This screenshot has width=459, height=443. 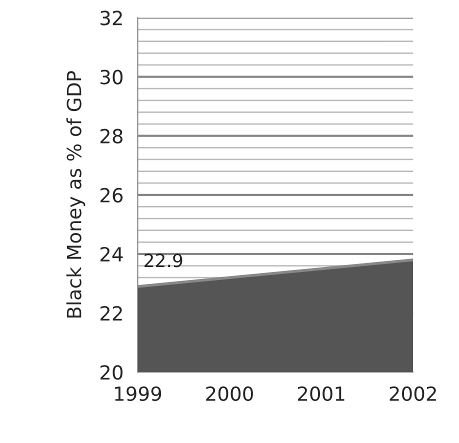 What do you see at coordinates (111, 195) in the screenshot?
I see `y-tick-label: 26` at bounding box center [111, 195].